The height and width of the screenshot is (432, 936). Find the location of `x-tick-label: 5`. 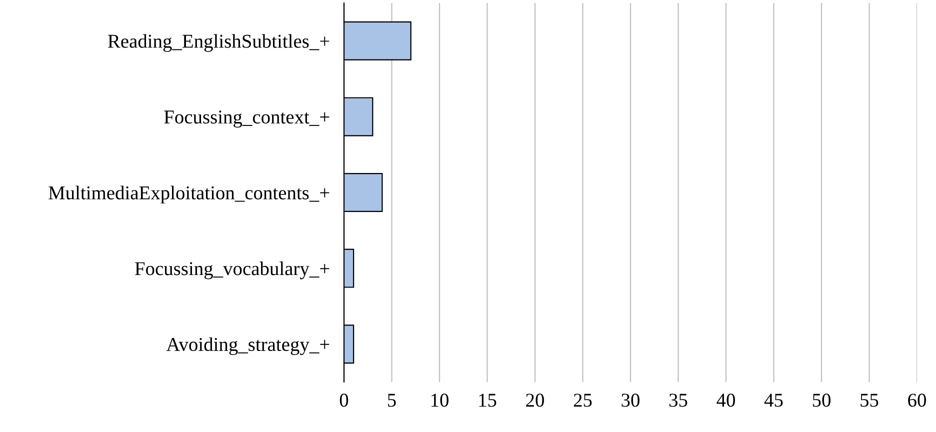

x-tick-label: 5 is located at coordinates (392, 400).